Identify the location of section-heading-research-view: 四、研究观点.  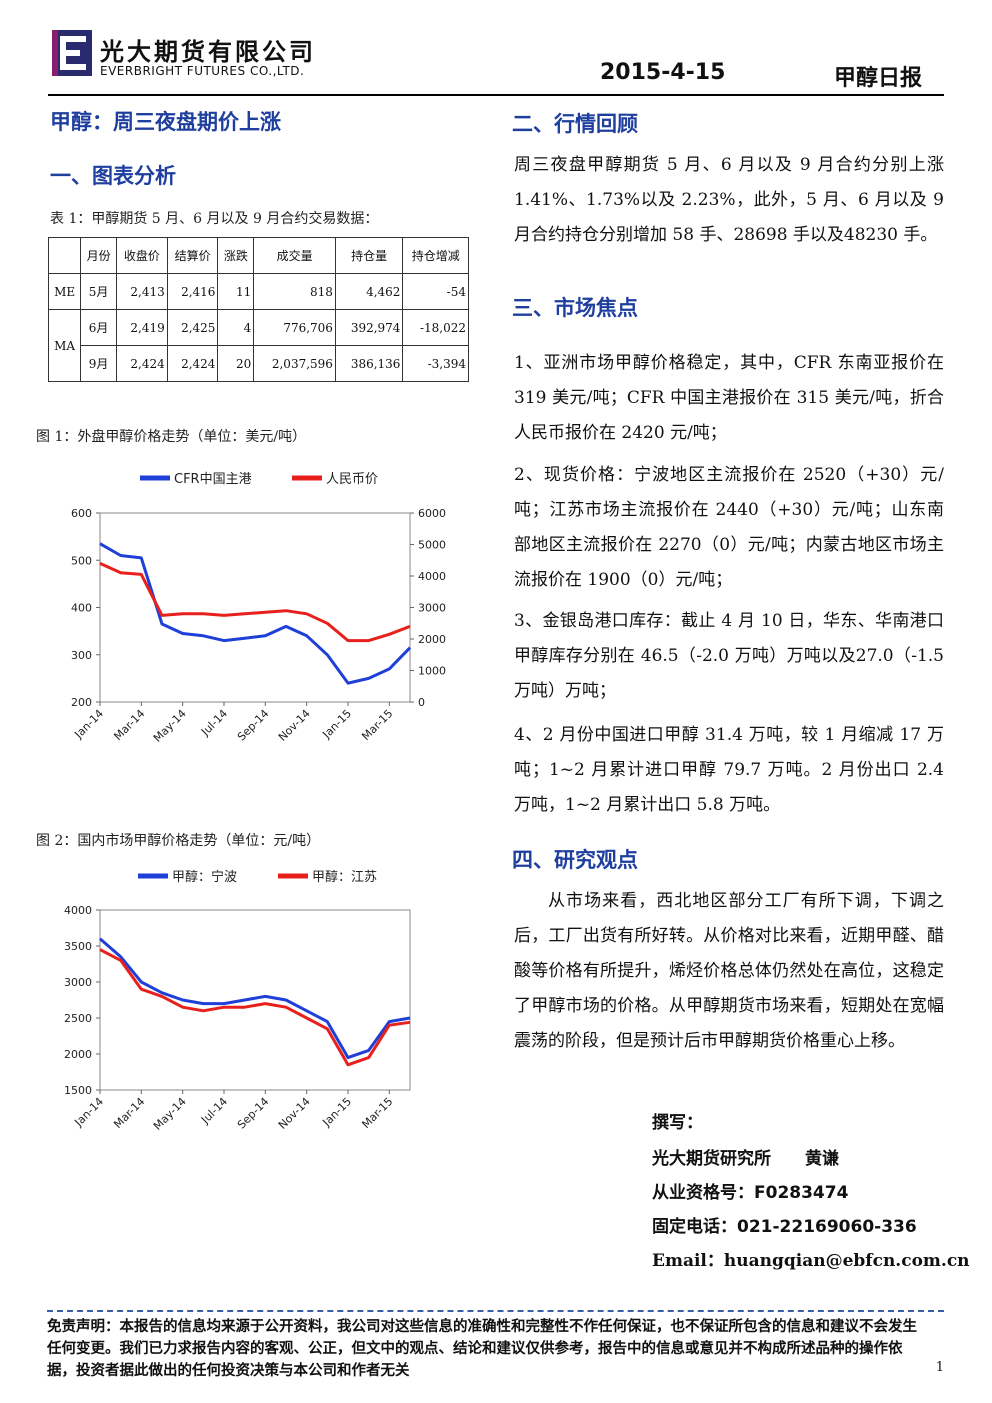
(575, 860).